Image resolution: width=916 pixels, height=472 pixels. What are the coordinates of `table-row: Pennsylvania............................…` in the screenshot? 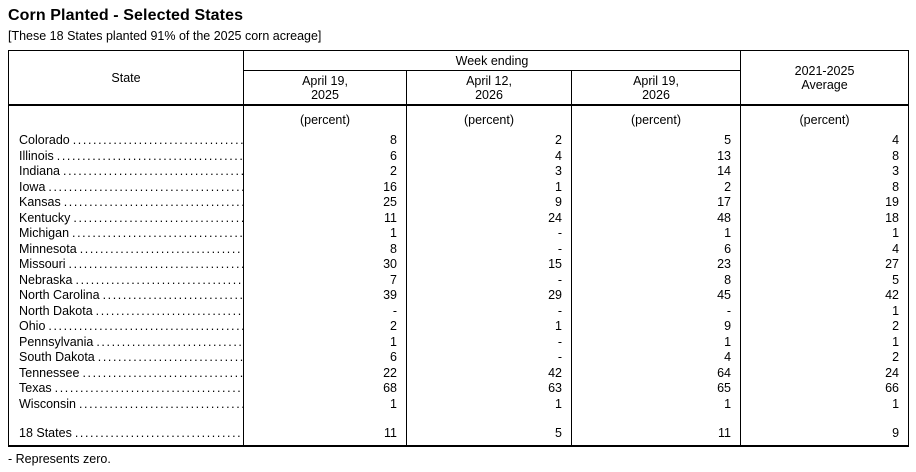 It's located at (459, 342).